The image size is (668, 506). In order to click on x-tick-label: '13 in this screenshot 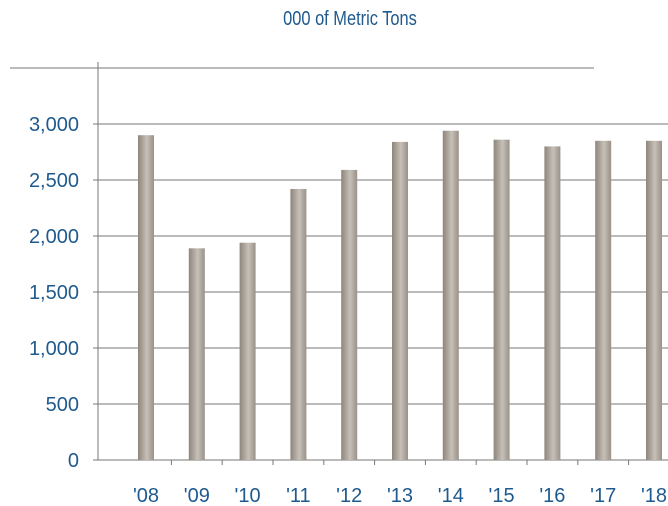, I will do `click(400, 495)`.